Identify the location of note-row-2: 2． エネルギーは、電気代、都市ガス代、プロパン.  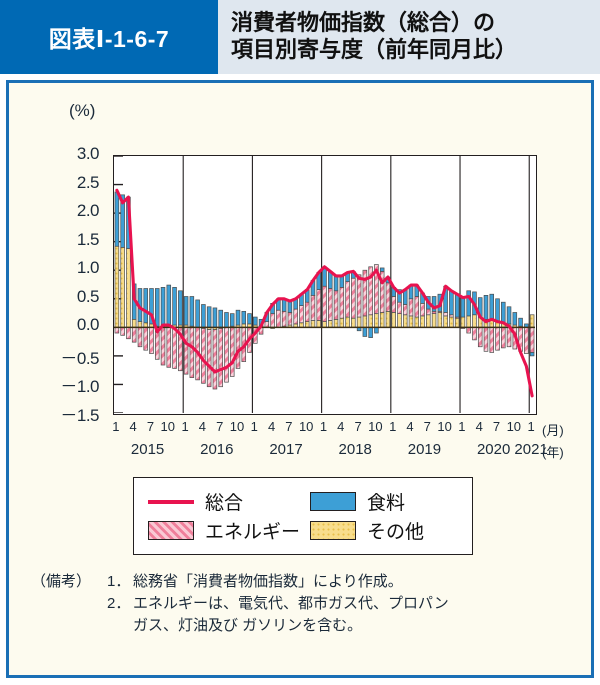
(305, 604).